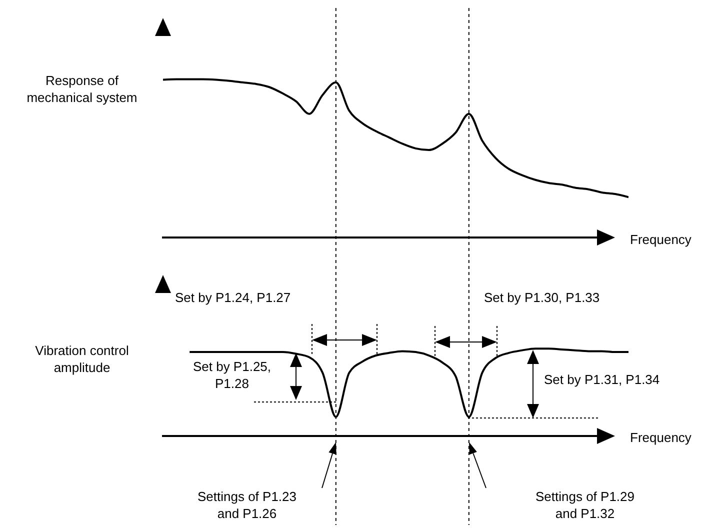 This screenshot has height=531, width=712. I want to click on annotation: Set by P1.31, P1.34, so click(602, 379).